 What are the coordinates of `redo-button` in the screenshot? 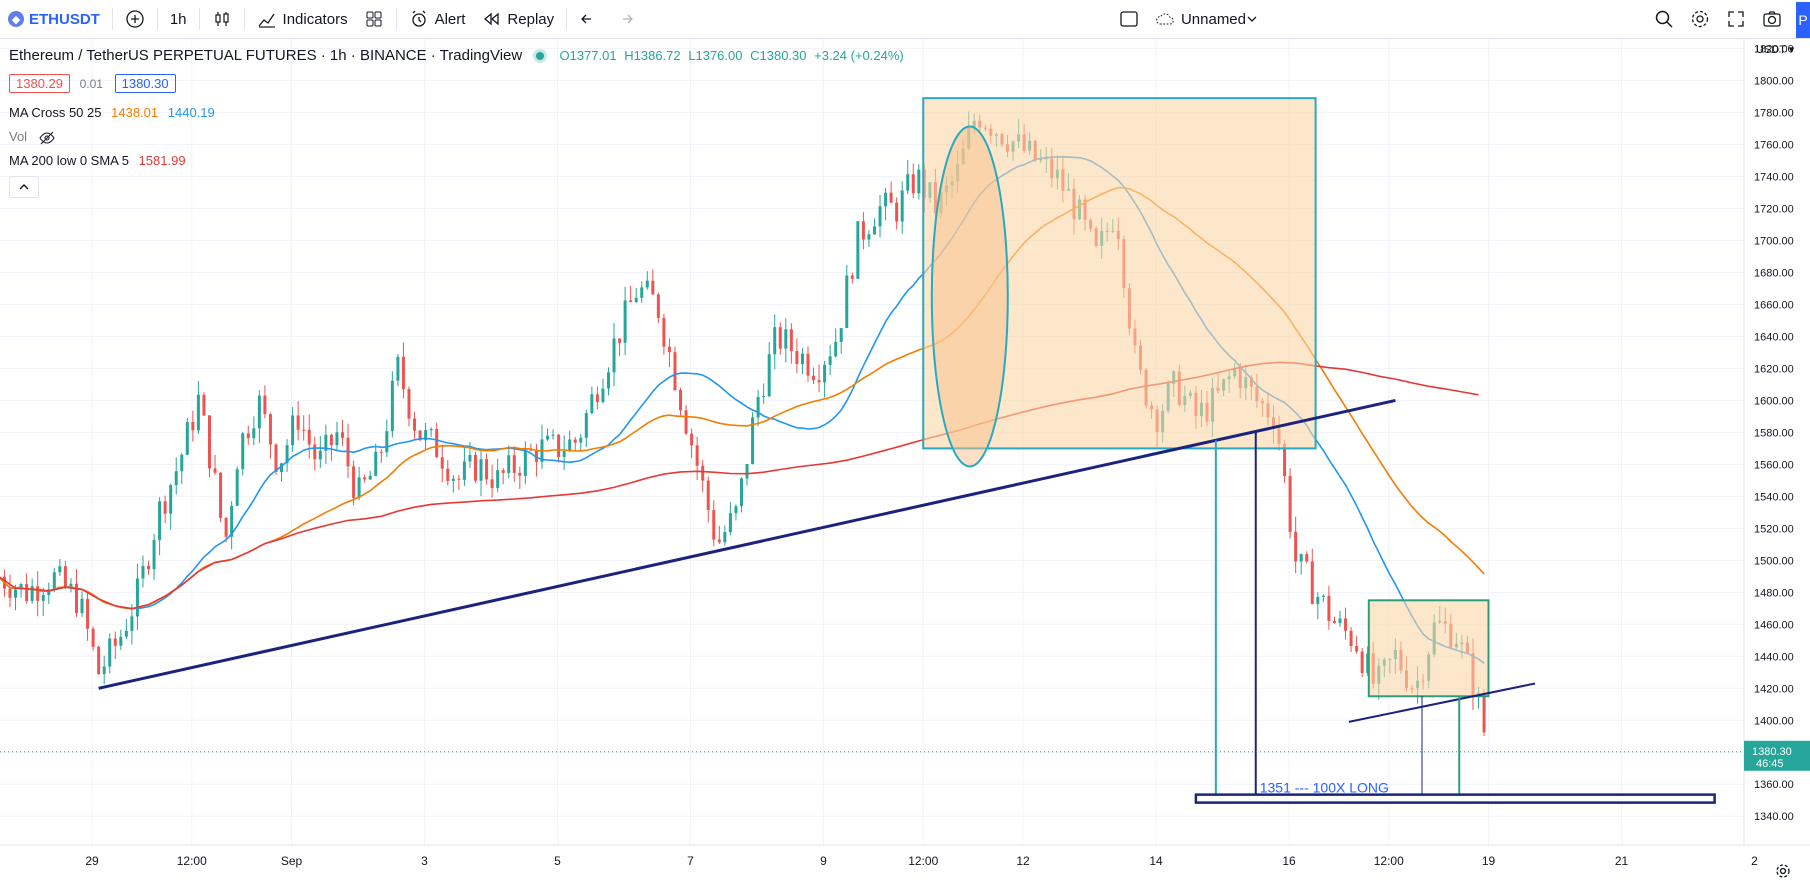 It's located at (625, 19).